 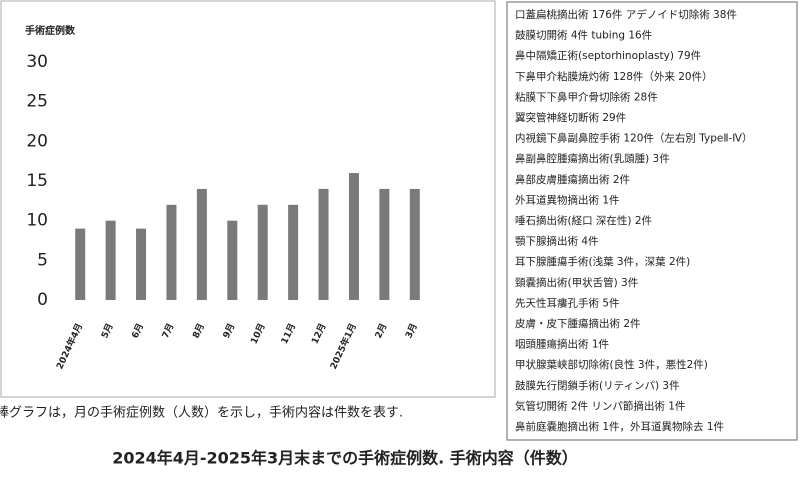 I want to click on x-tick-label: 6月, so click(x=138, y=331).